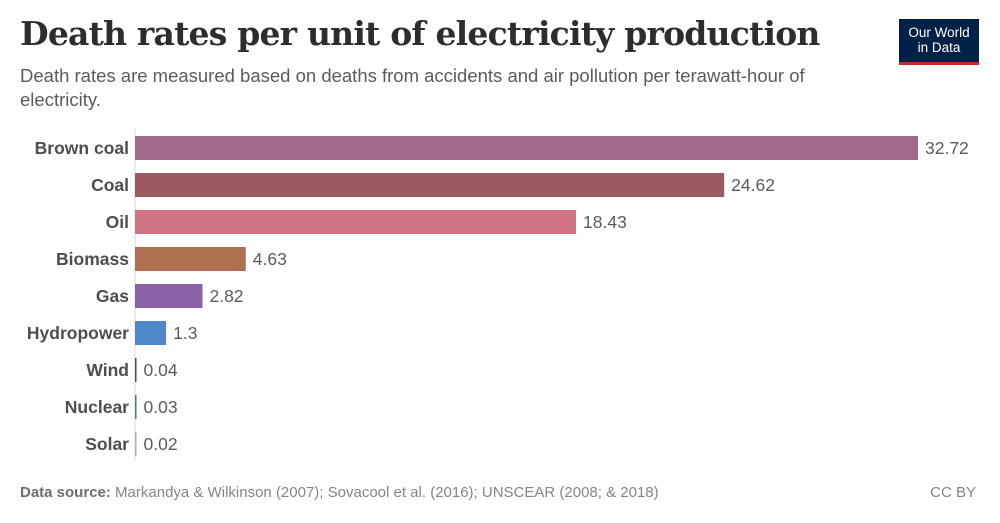 The image size is (1000, 523). What do you see at coordinates (107, 444) in the screenshot?
I see `category-label: Solar` at bounding box center [107, 444].